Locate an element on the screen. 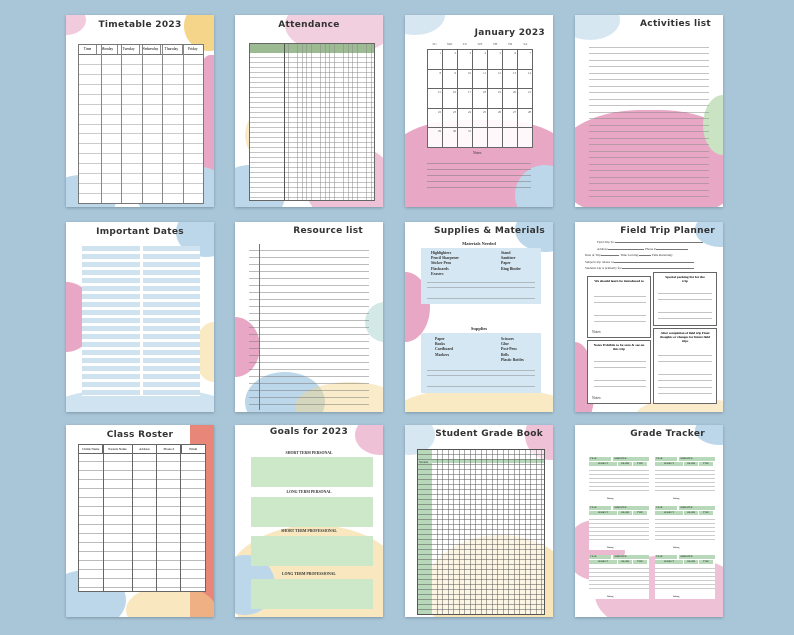 The width and height of the screenshot is (794, 635). calendar-day-cell: 17 is located at coordinates (465, 99).